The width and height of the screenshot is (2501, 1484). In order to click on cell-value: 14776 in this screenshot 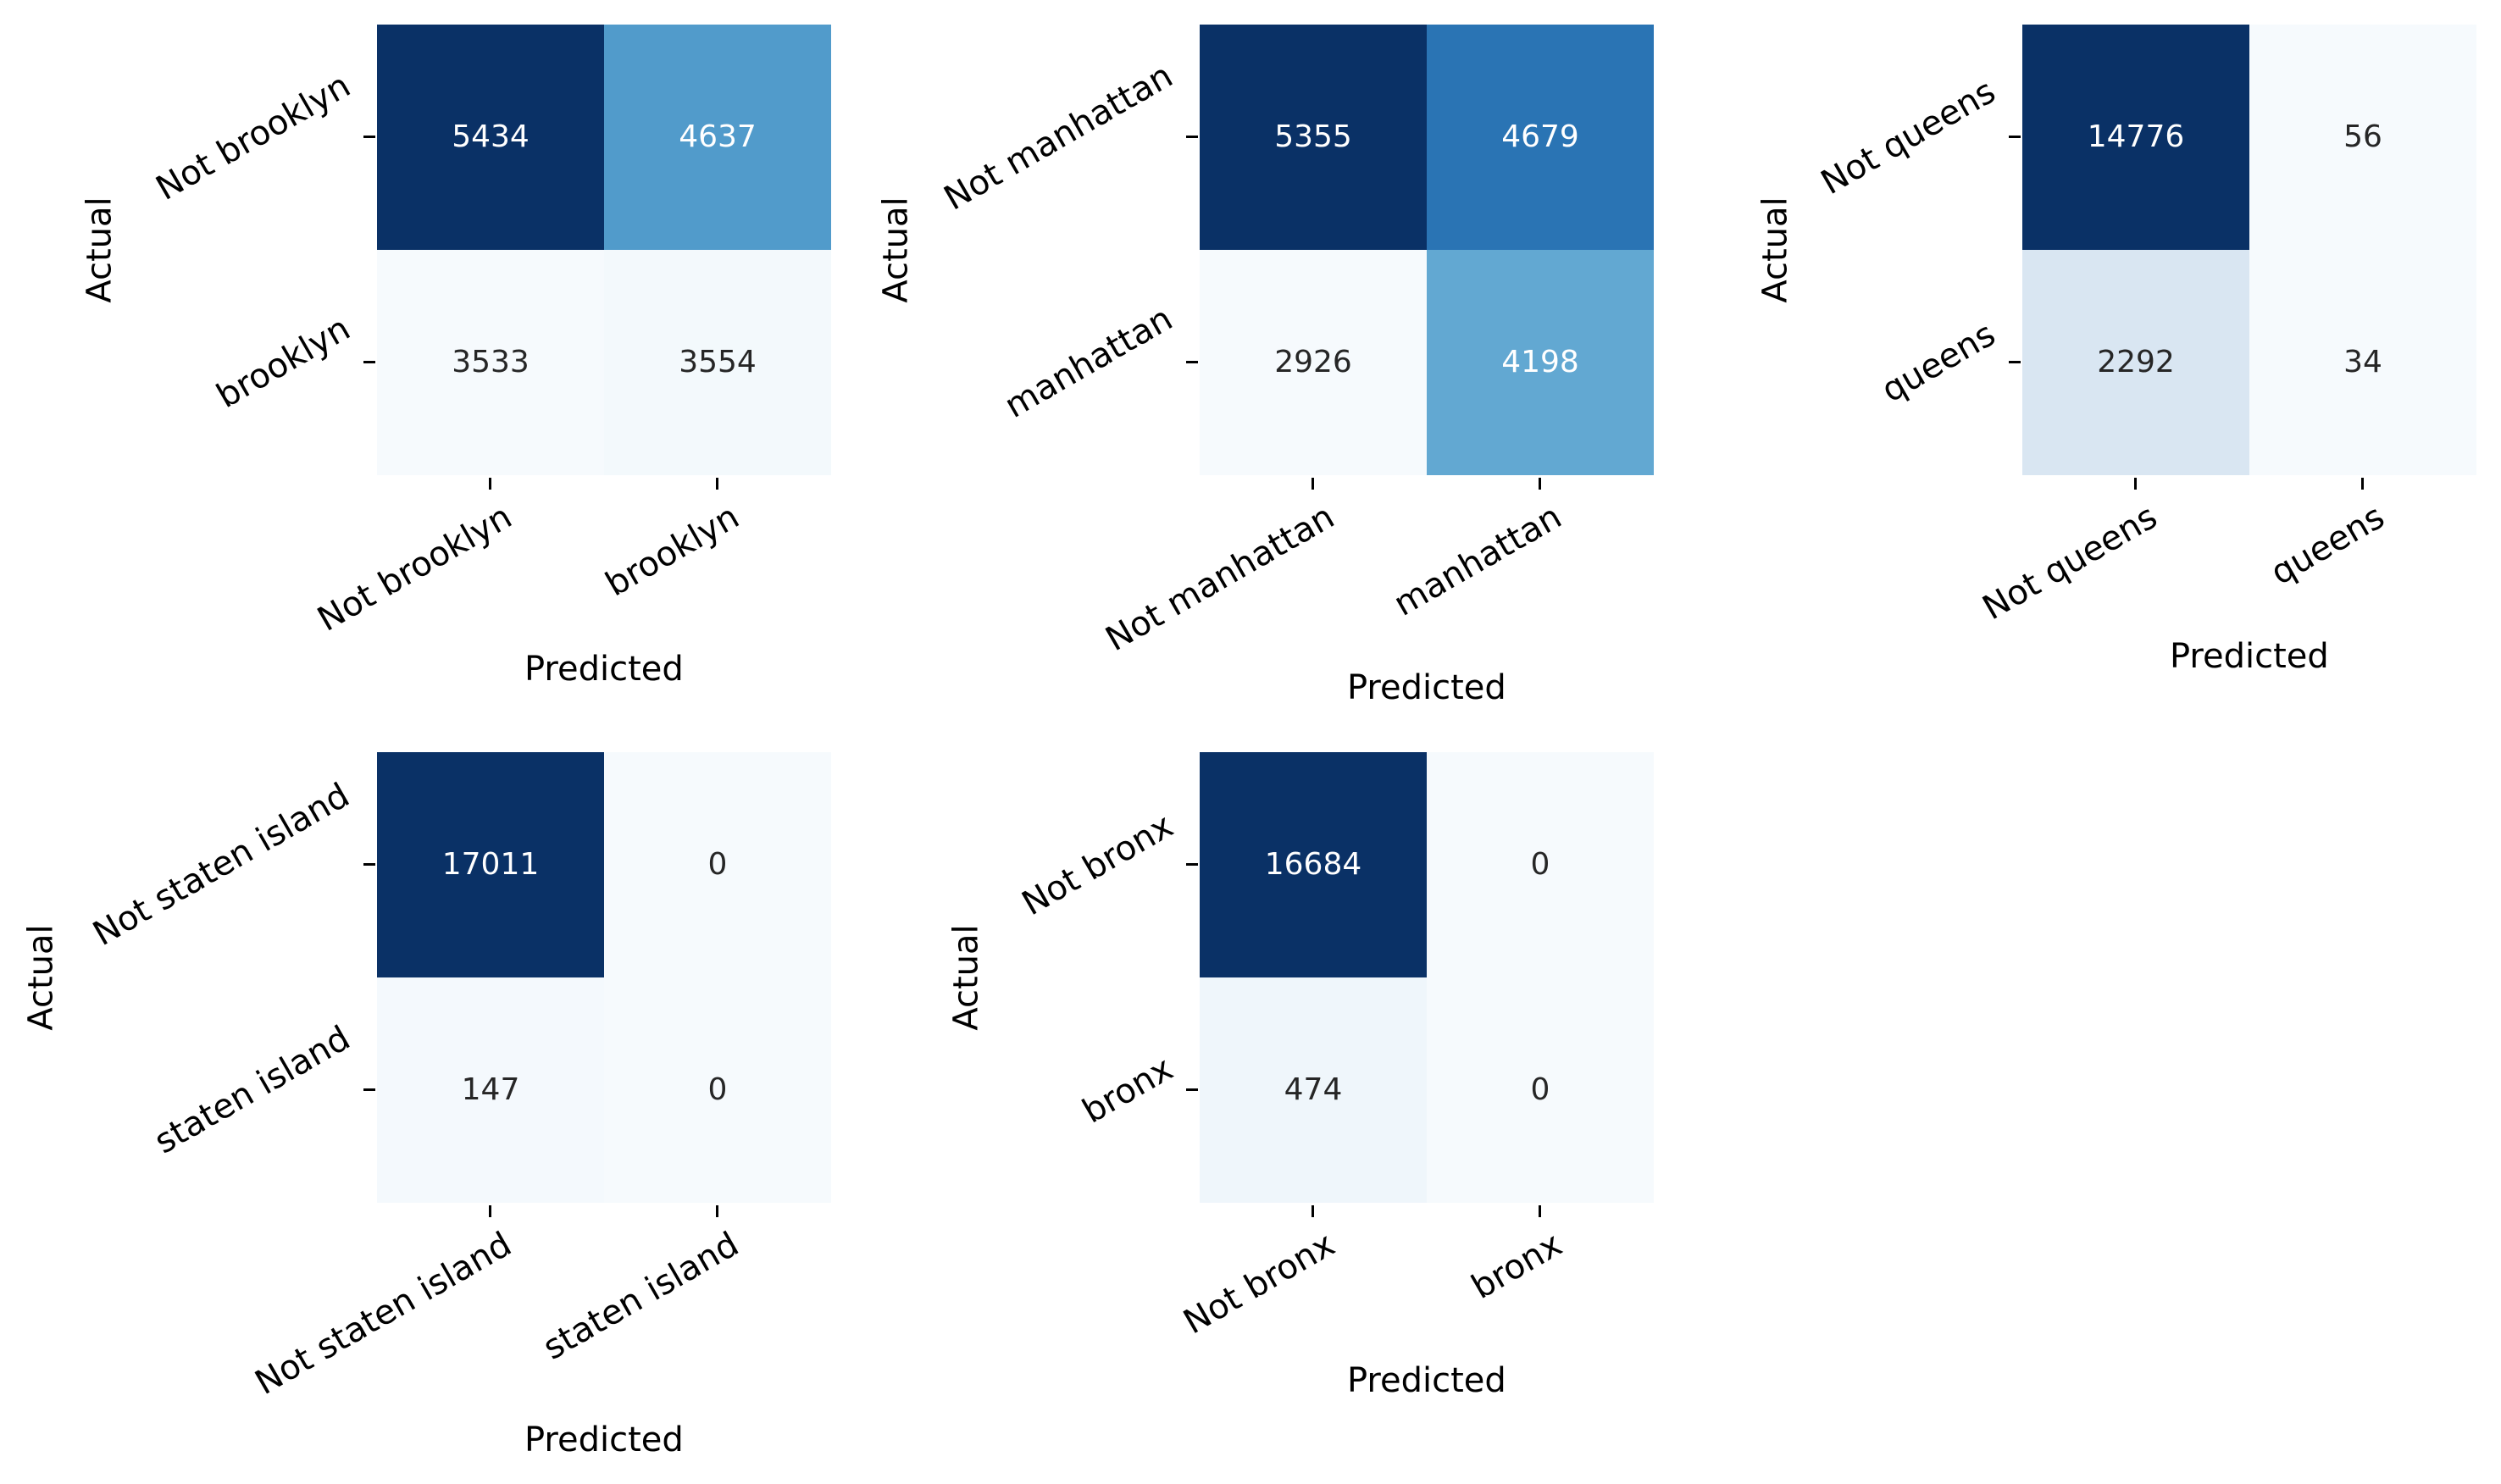, I will do `click(2136, 136)`.